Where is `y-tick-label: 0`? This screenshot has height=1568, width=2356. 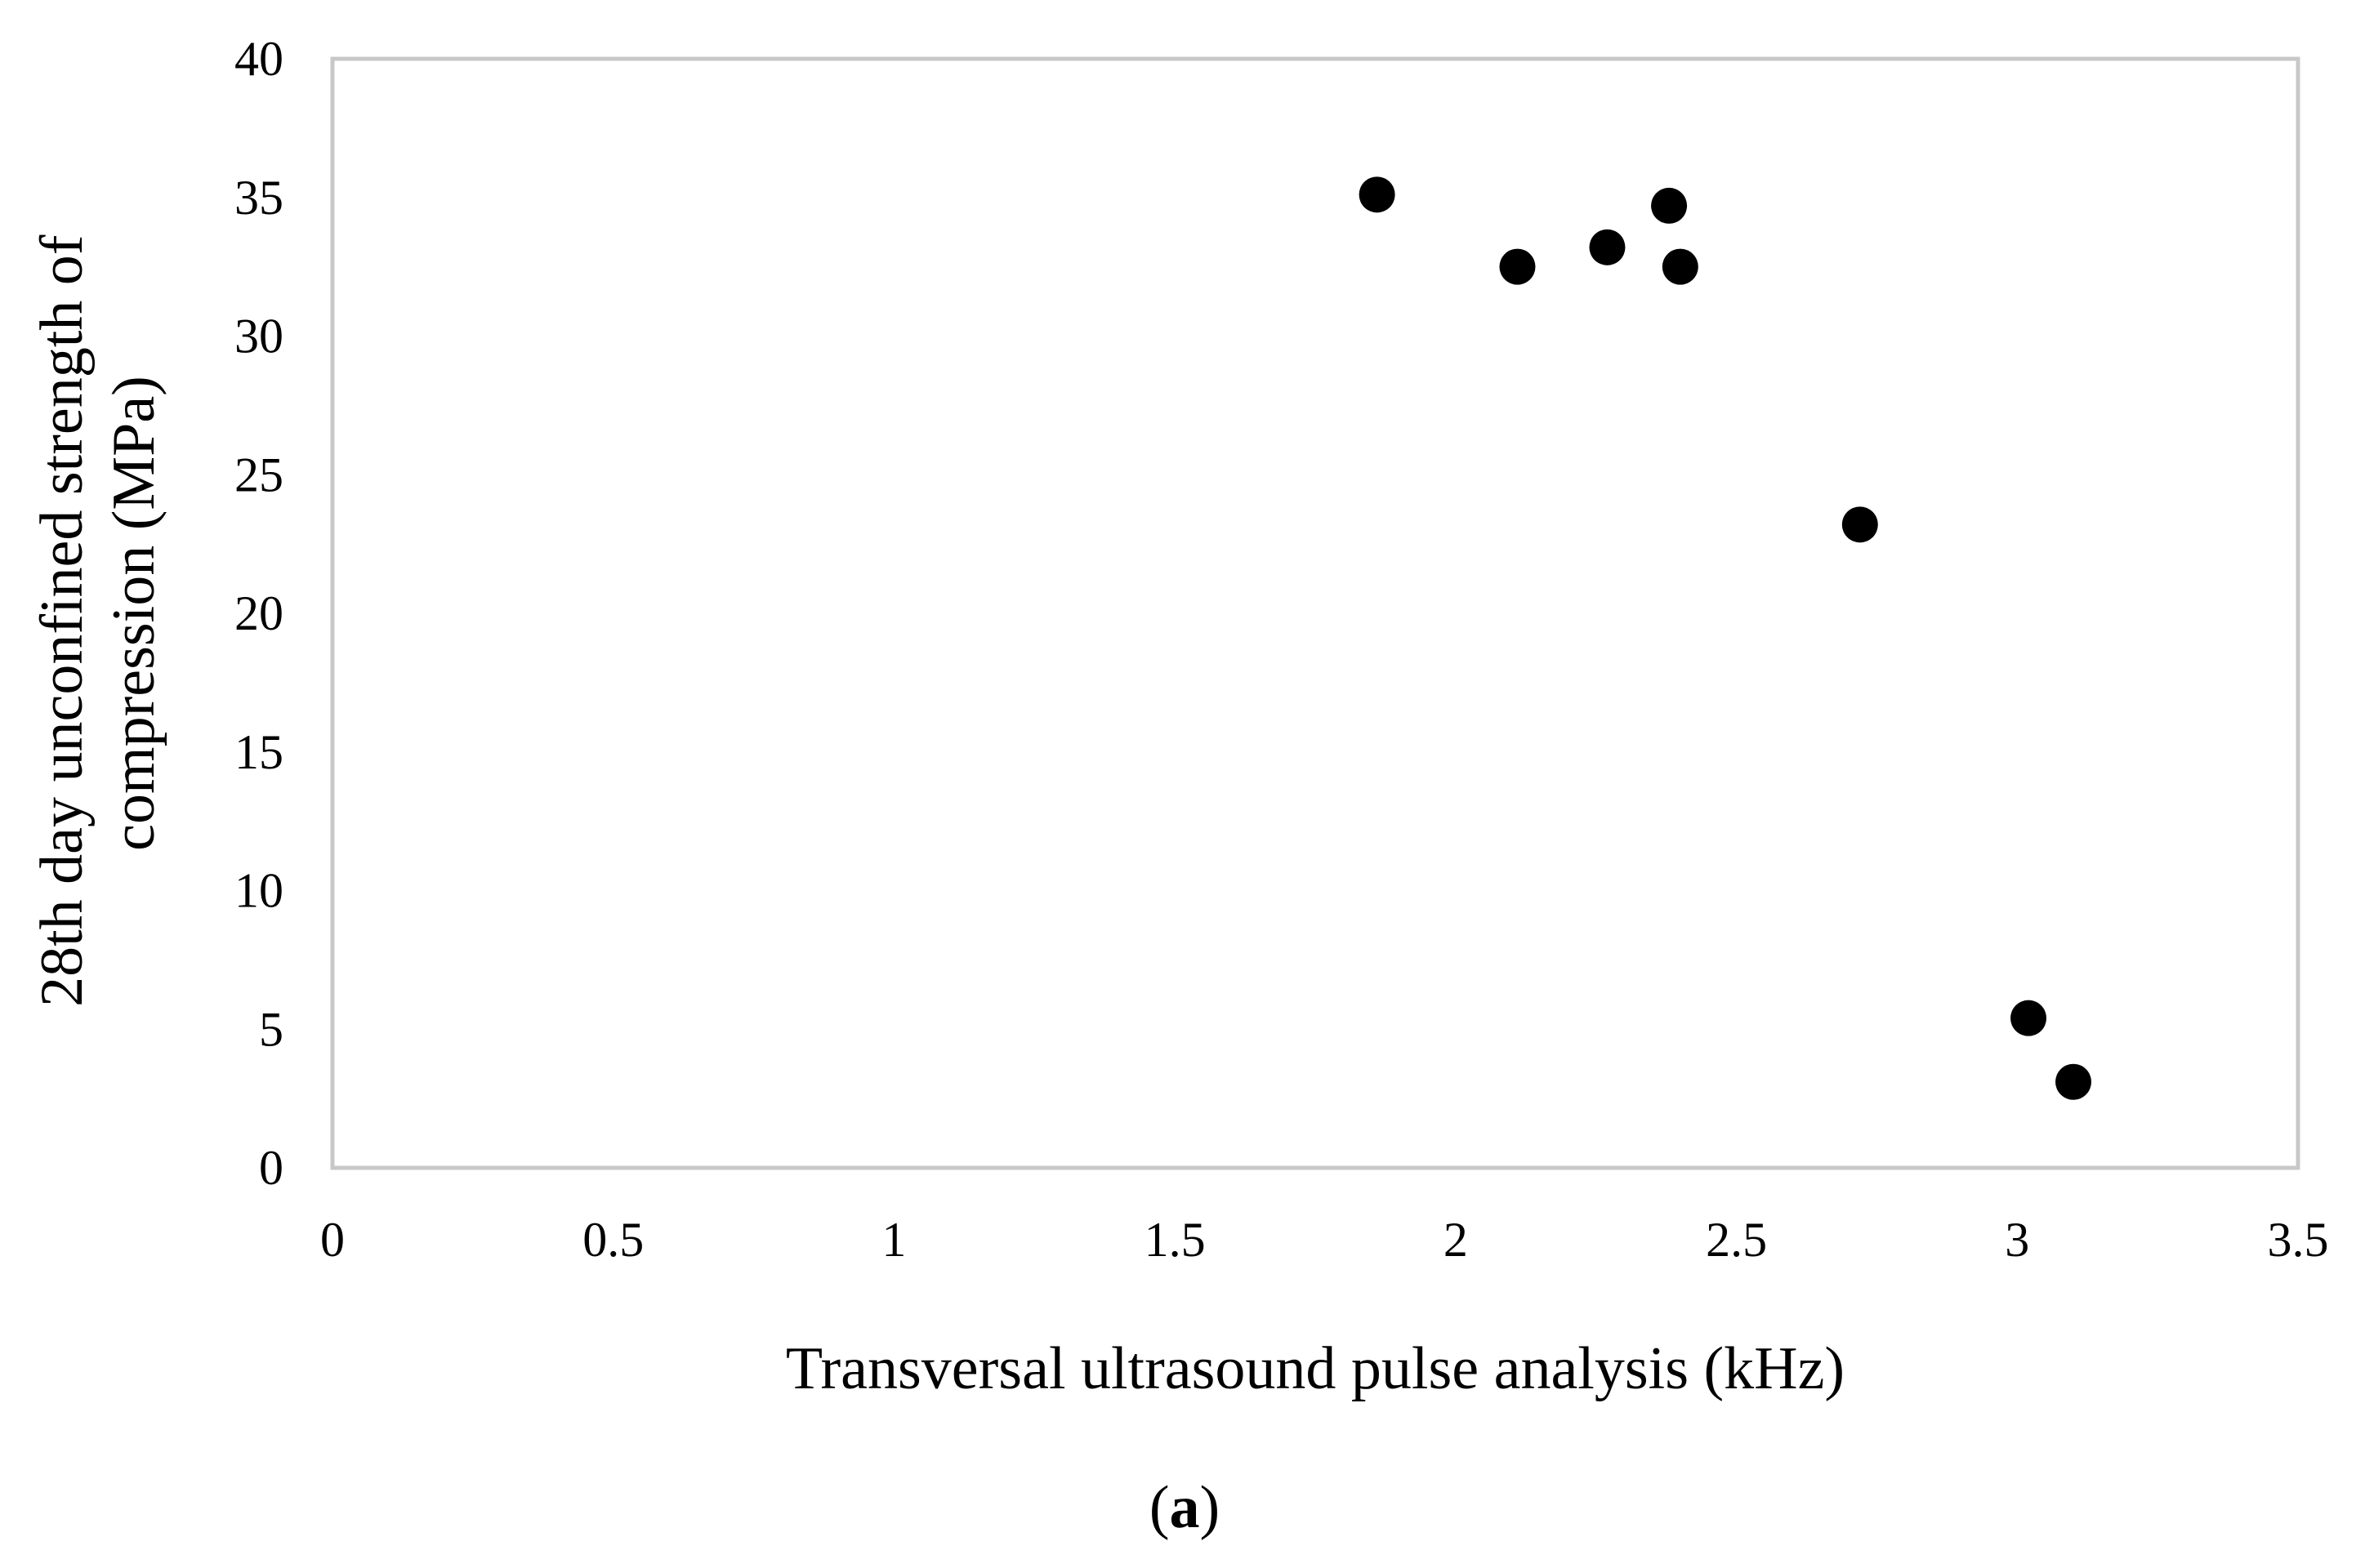 y-tick-label: 0 is located at coordinates (271, 1168).